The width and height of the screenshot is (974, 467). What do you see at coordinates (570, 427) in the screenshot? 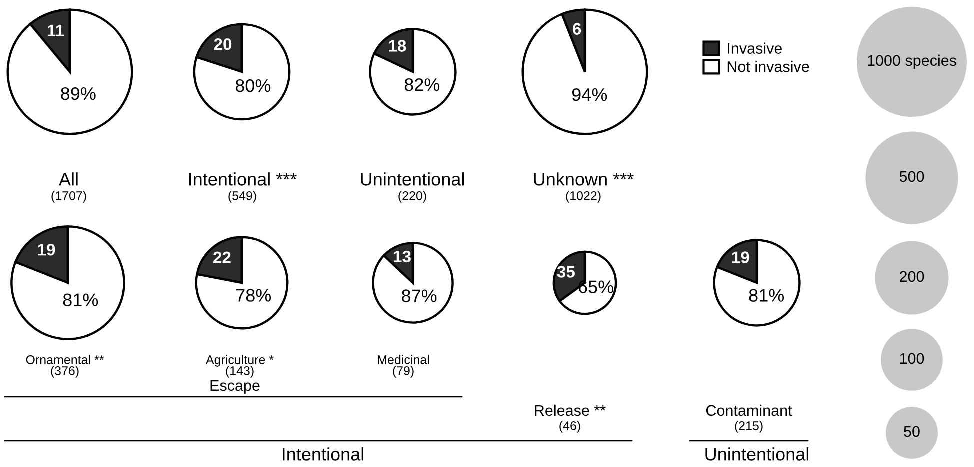
I see `text: (46)` at bounding box center [570, 427].